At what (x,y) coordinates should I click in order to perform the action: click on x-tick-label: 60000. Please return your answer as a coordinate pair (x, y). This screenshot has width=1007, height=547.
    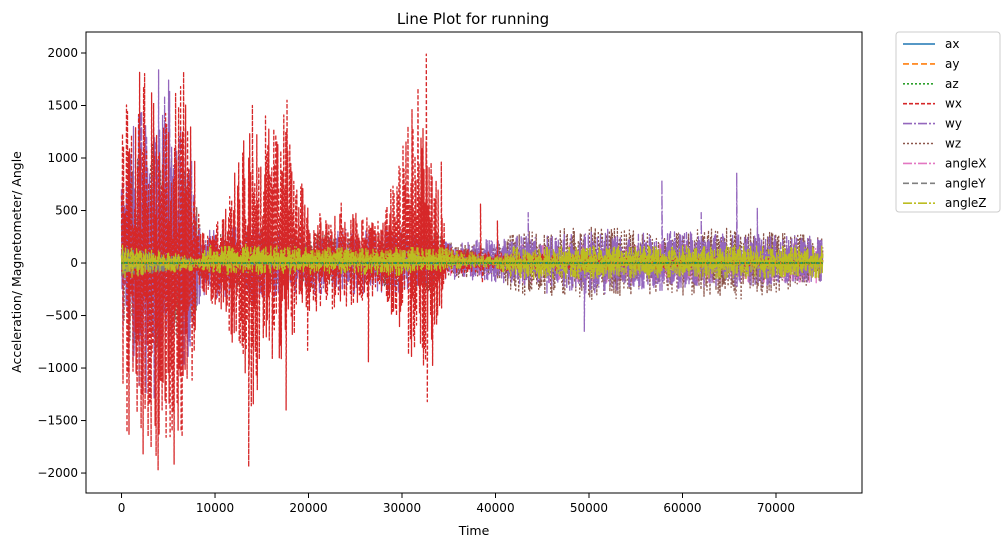
    Looking at the image, I should click on (682, 508).